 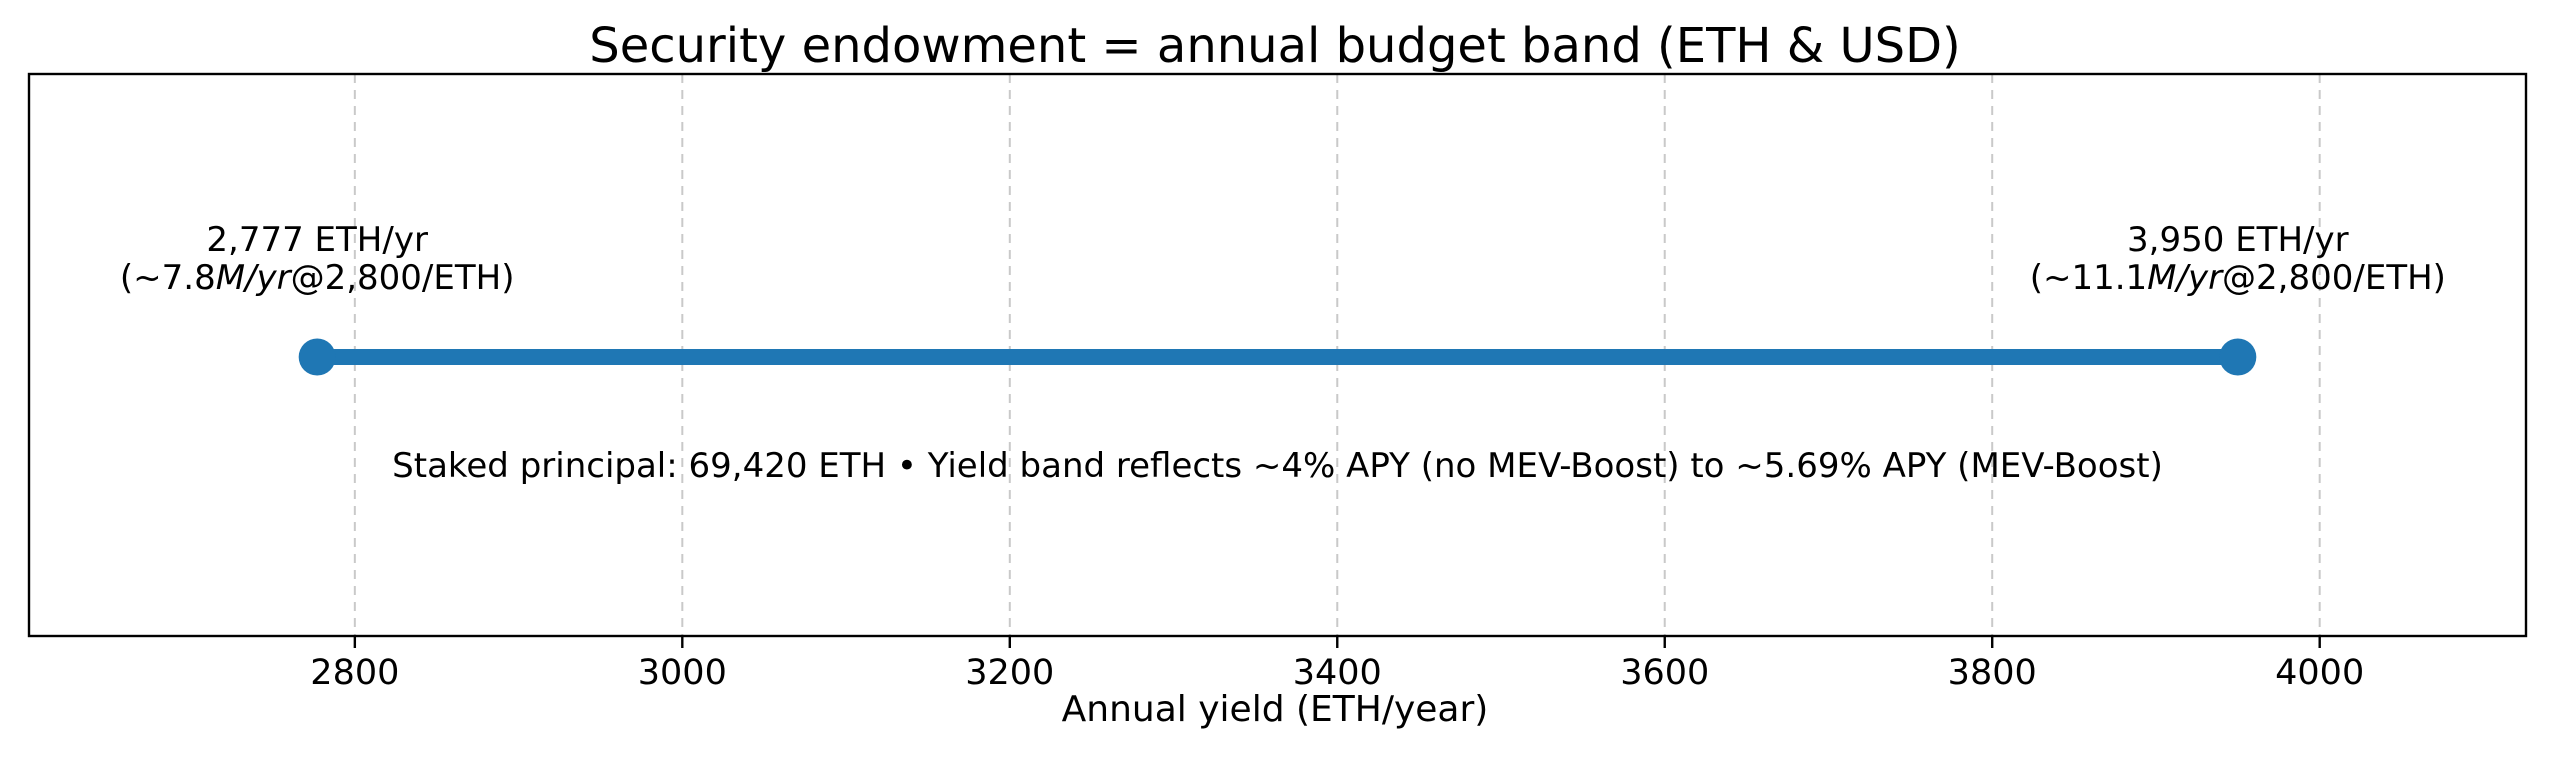 I want to click on band-start-usd-line: (~7.8M/yr@2,800/ETH), so click(x=317, y=278).